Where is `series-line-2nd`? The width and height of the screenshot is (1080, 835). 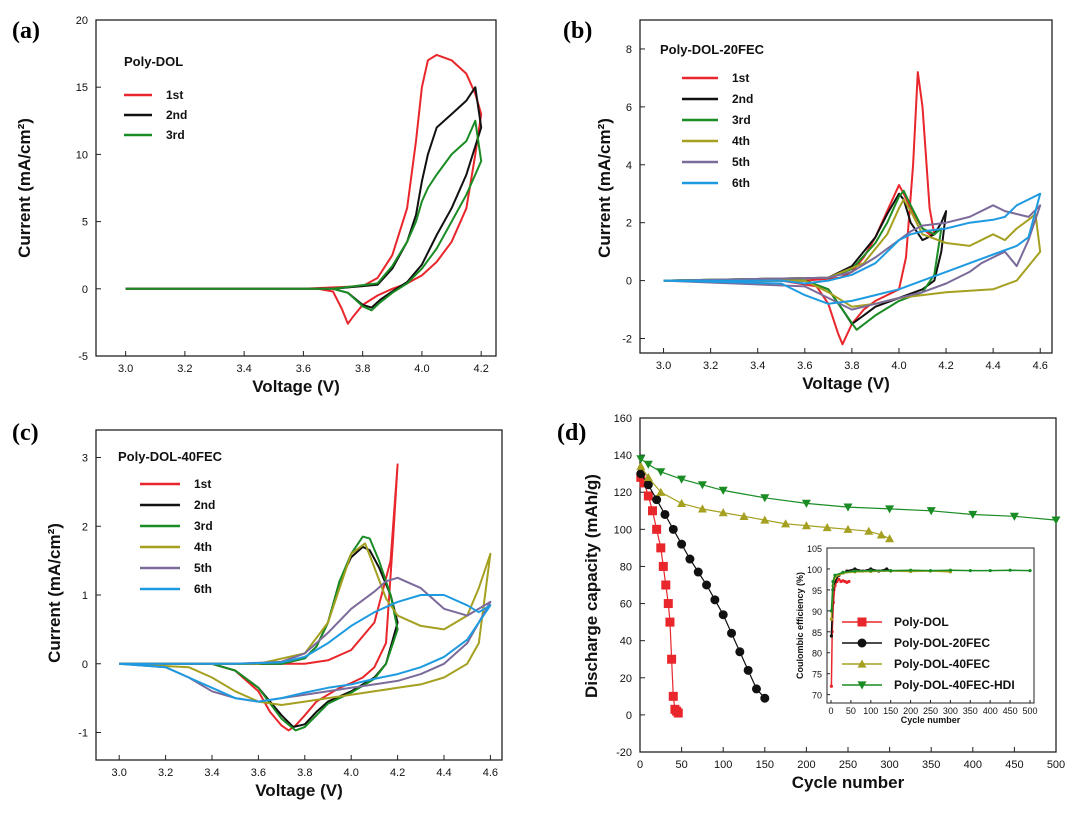
series-line-2nd is located at coordinates (259, 636).